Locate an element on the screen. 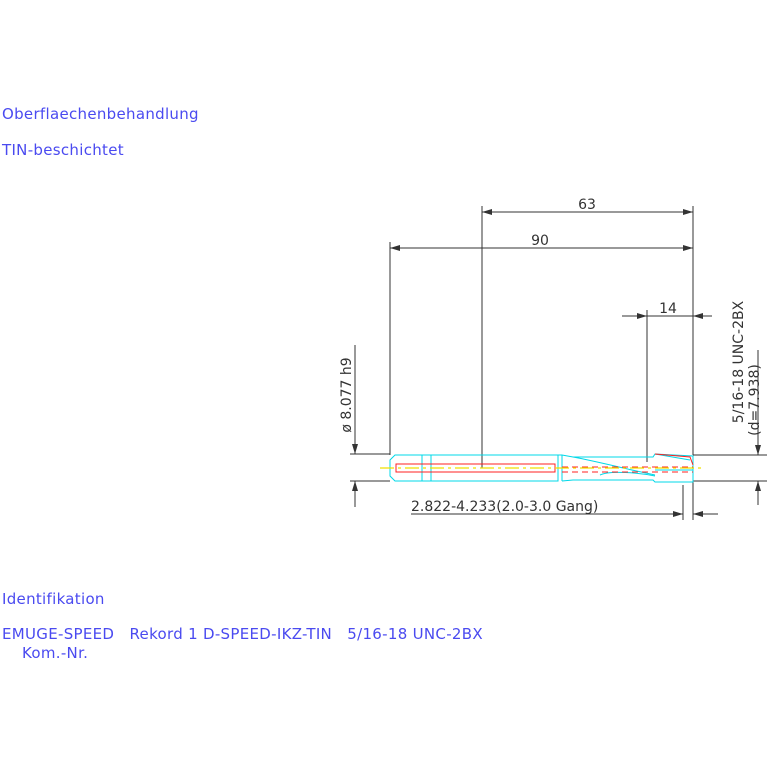 Image resolution: width=767 pixels, height=767 pixels. identification-label: Identifikation is located at coordinates (53, 599).